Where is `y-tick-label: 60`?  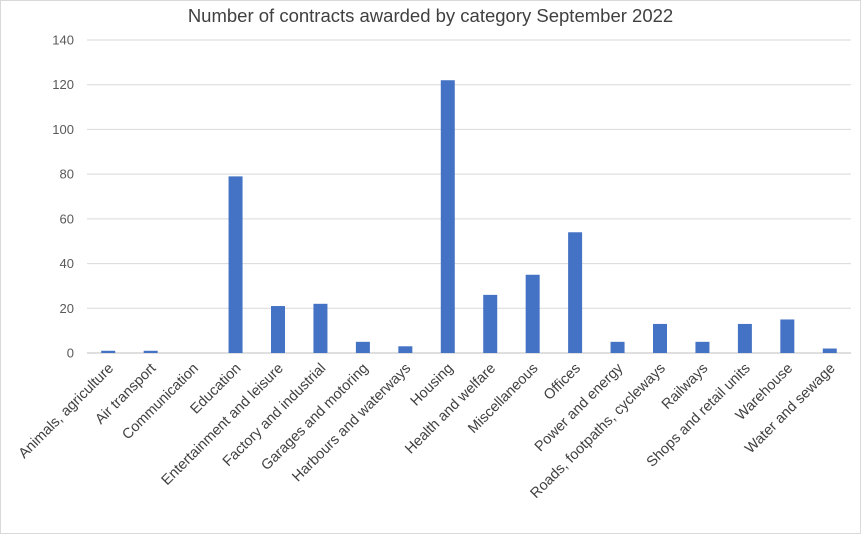
y-tick-label: 60 is located at coordinates (67, 218).